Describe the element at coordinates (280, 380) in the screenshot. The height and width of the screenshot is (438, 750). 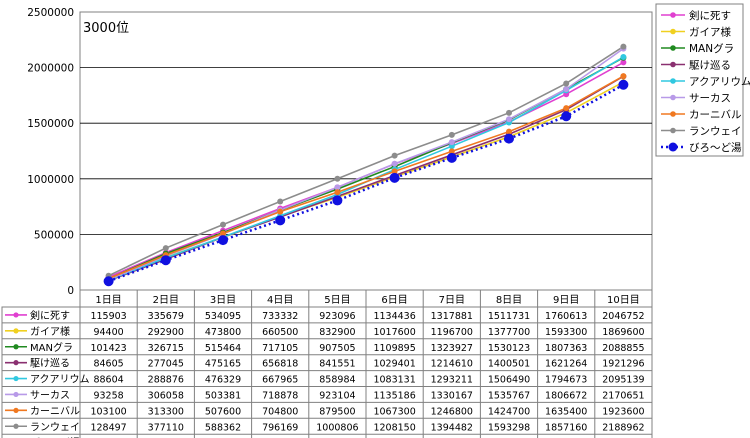
I see `table-cell-value: 667965` at that location.